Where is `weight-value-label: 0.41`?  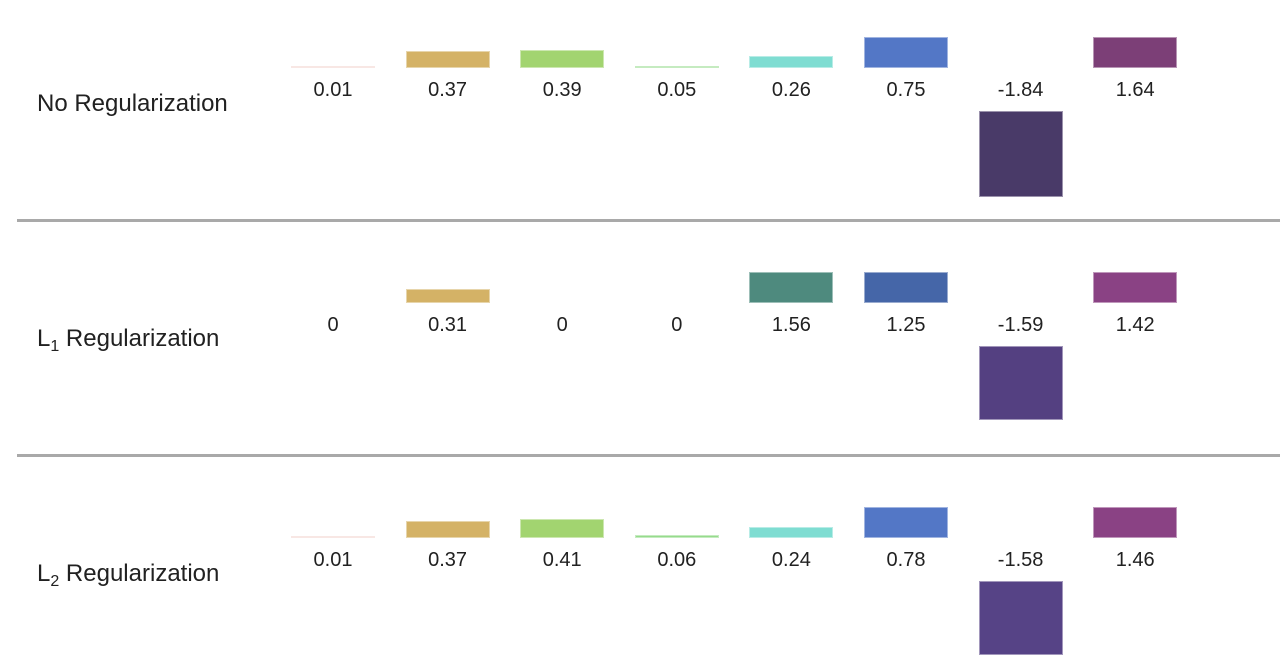 weight-value-label: 0.41 is located at coordinates (562, 560).